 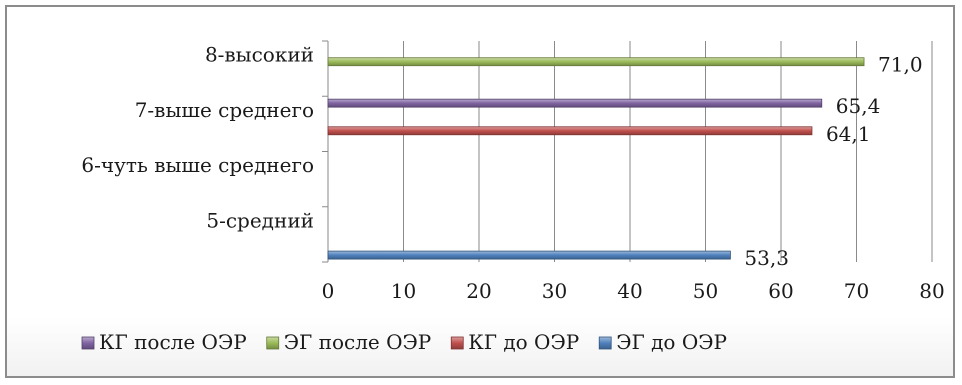 I want to click on x-tick-label: 70, so click(x=856, y=291).